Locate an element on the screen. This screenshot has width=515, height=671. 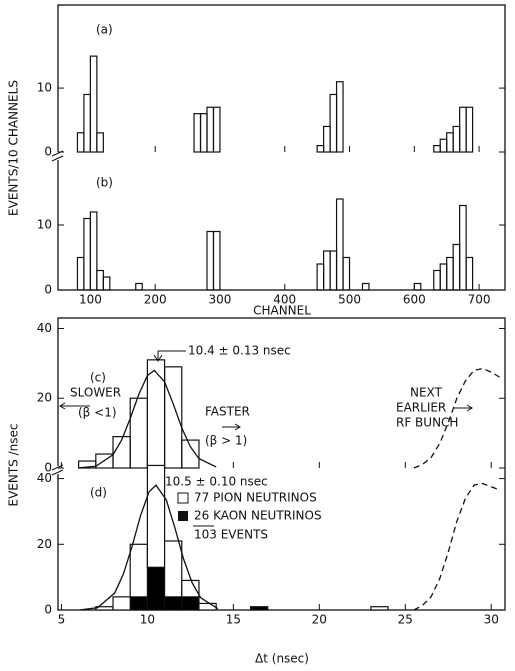
x-tick-label: 600 is located at coordinates (414, 300).